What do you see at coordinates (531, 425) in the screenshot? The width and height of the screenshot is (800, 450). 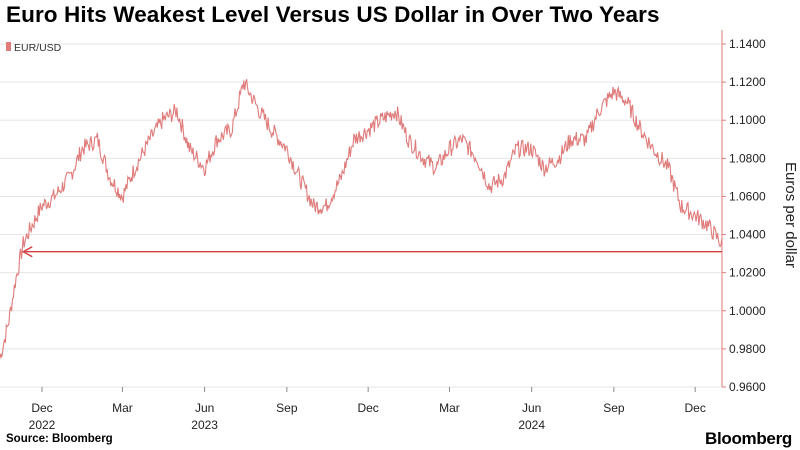 I see `x-year-label: 2024` at bounding box center [531, 425].